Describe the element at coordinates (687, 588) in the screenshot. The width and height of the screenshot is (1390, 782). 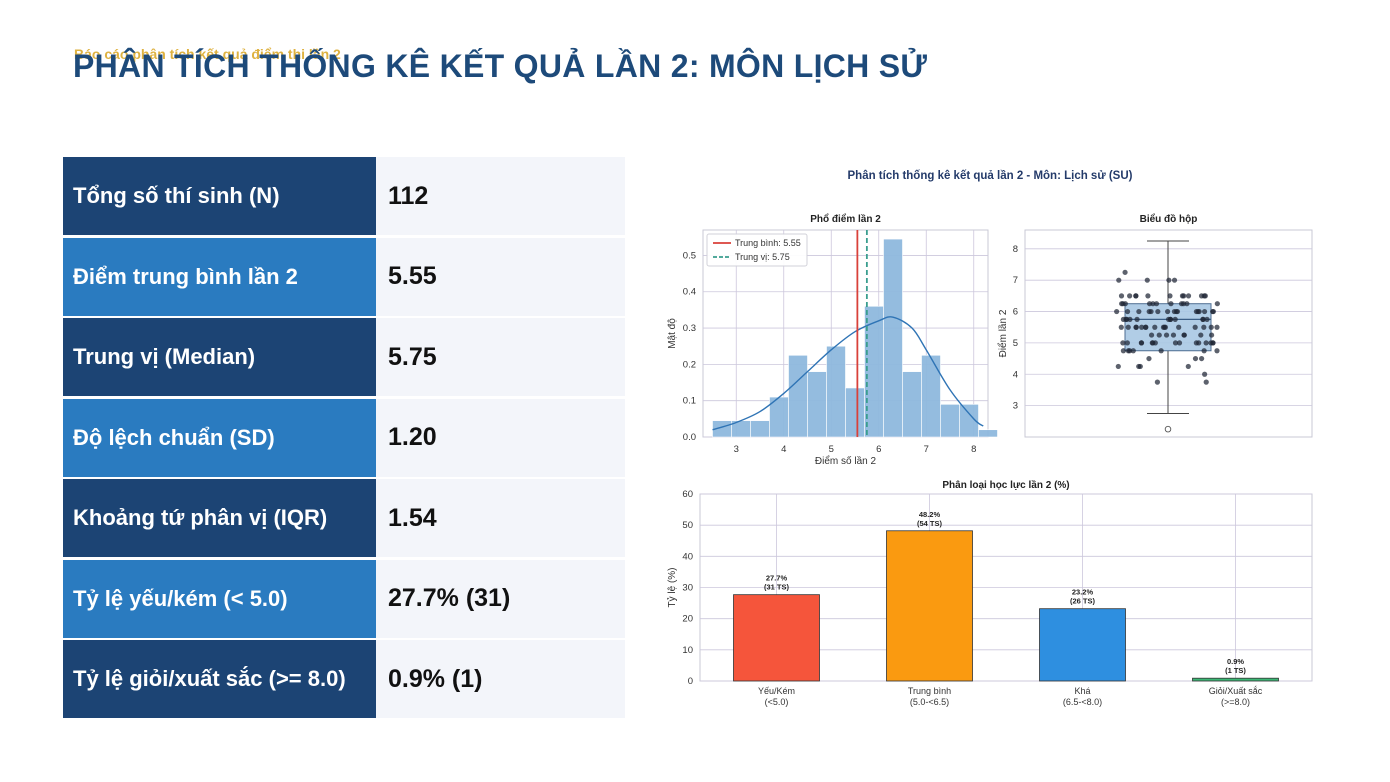
I see `y-tick-label: 30` at that location.